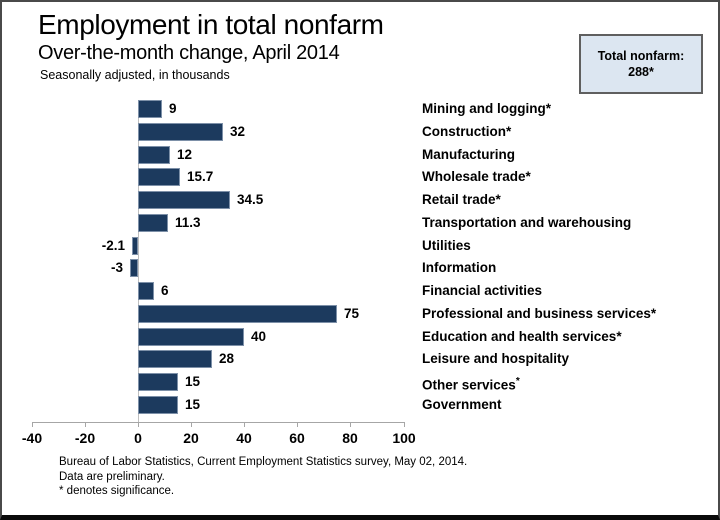  What do you see at coordinates (482, 290) in the screenshot?
I see `category-label: Financial activities` at bounding box center [482, 290].